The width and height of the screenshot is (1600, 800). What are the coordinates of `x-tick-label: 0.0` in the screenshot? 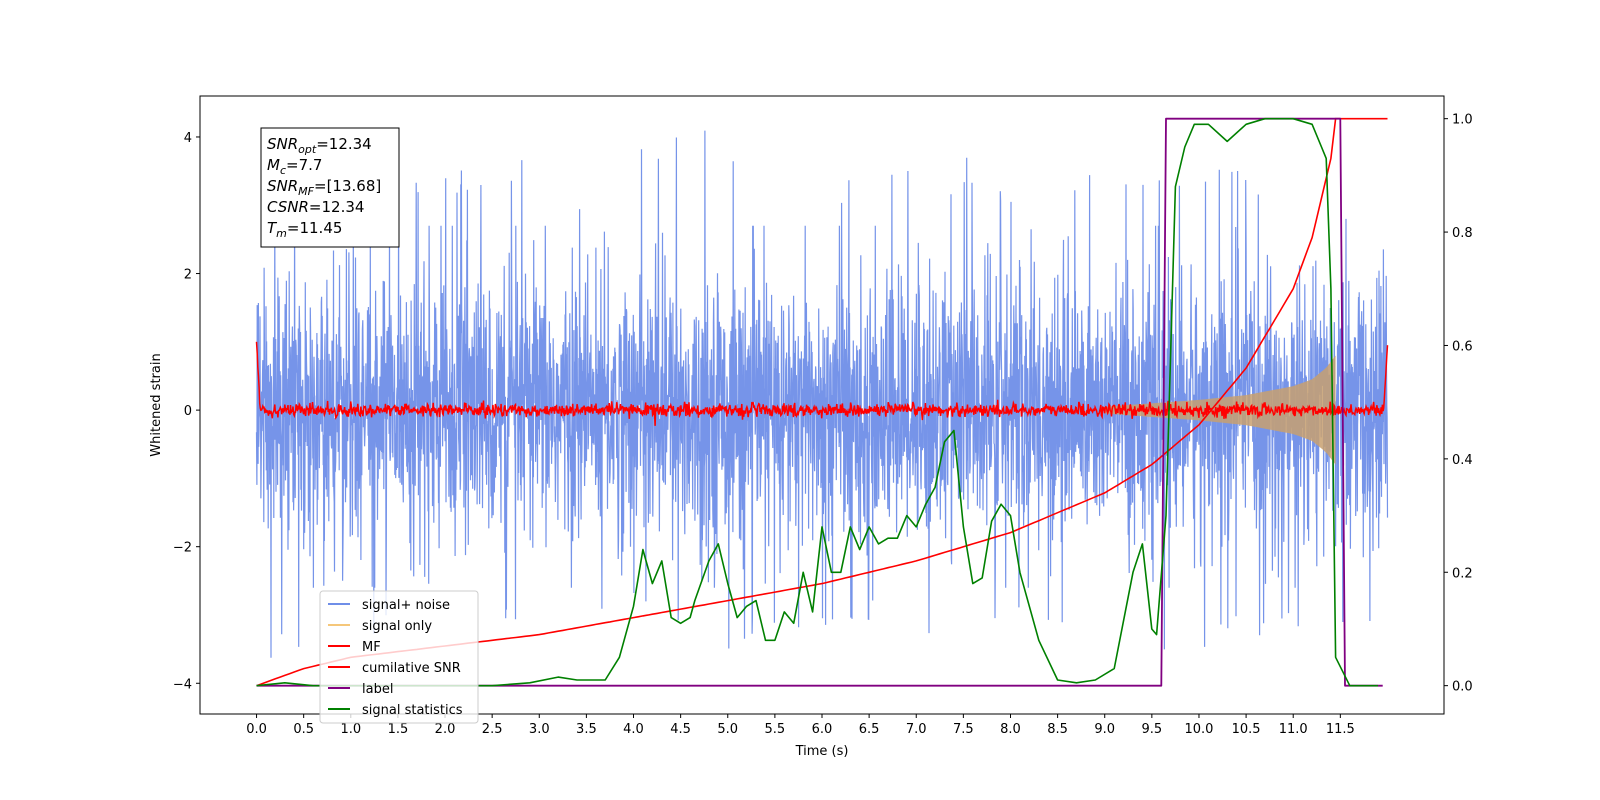 It's located at (256, 729).